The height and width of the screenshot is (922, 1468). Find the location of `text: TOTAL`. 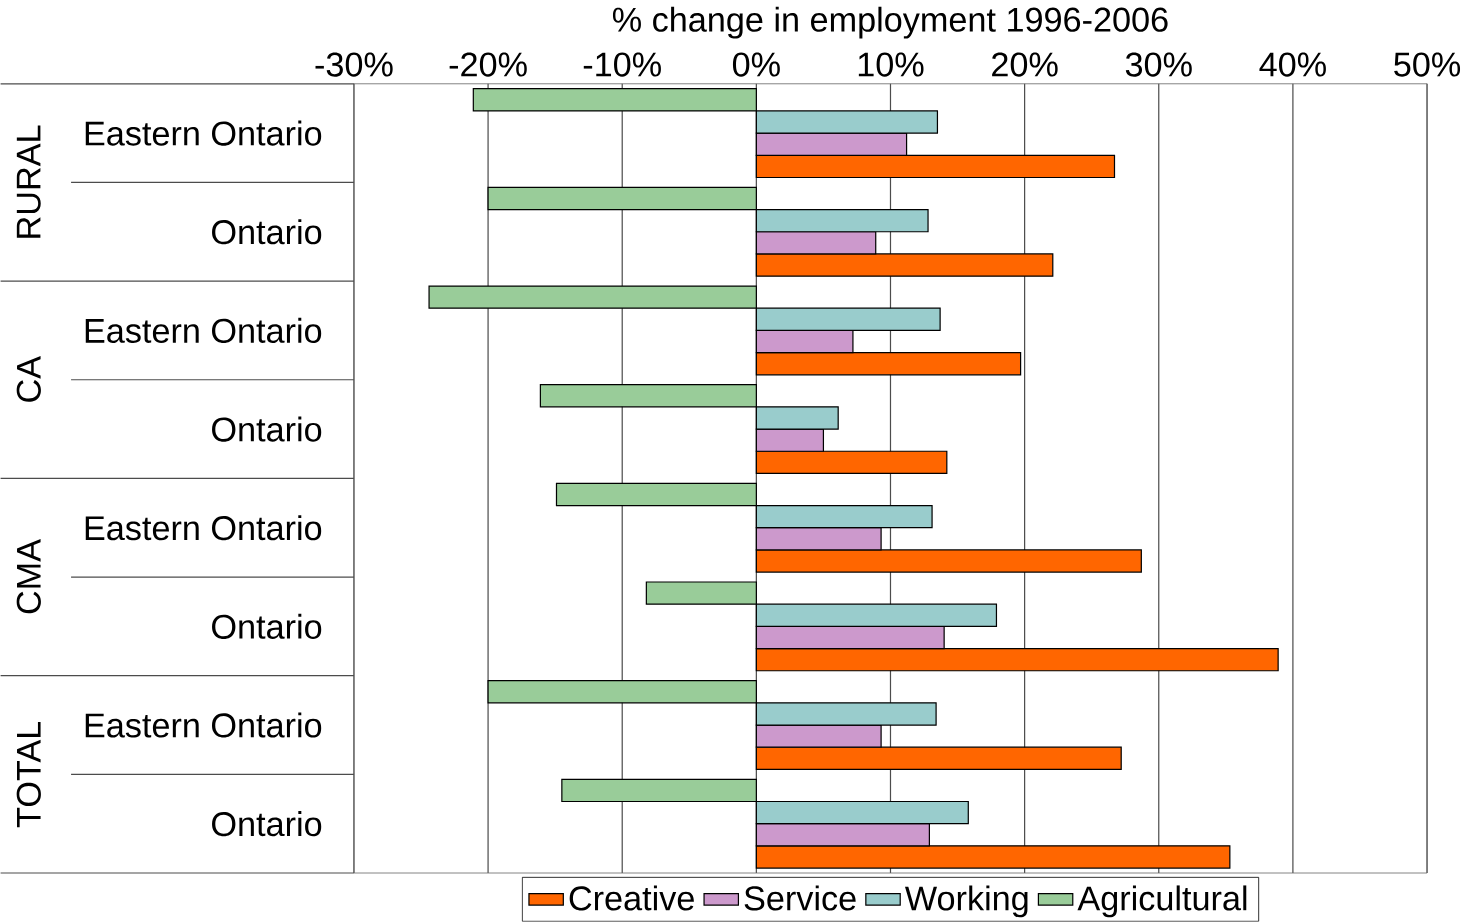

text: TOTAL is located at coordinates (28, 775).